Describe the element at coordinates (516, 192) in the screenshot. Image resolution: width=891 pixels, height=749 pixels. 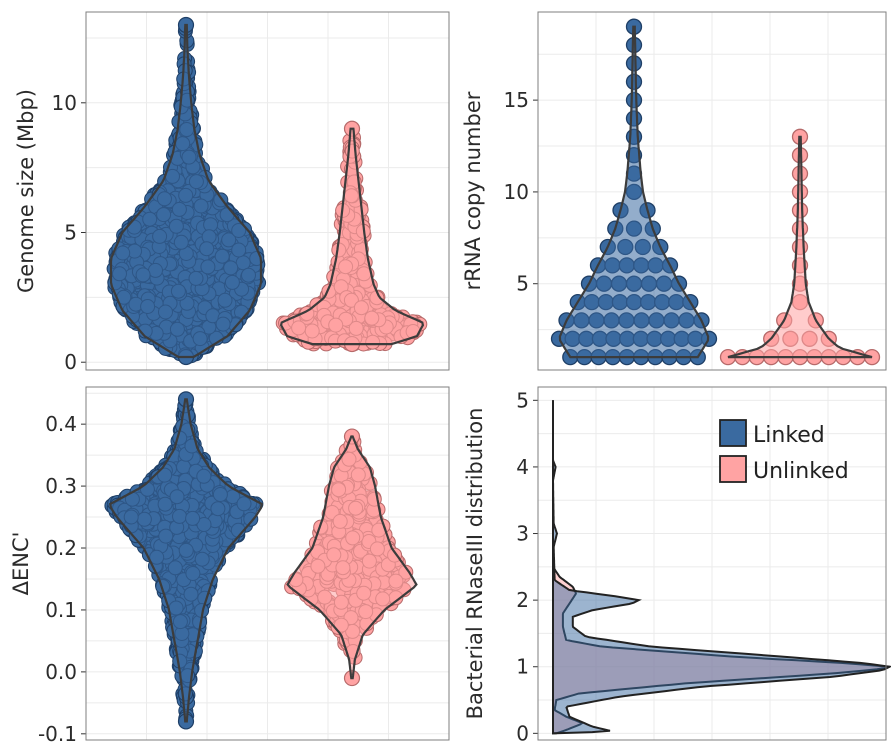
I see `rrna-y-tick-label: 10` at that location.